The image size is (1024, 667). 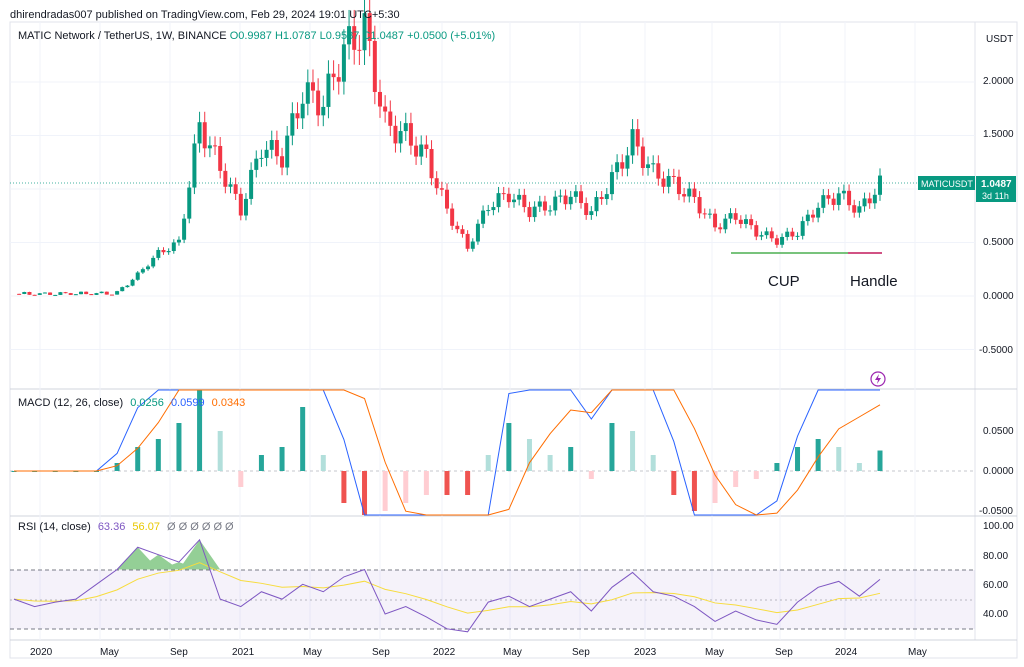 I want to click on ohlc-close: C1.0487, so click(x=383, y=36).